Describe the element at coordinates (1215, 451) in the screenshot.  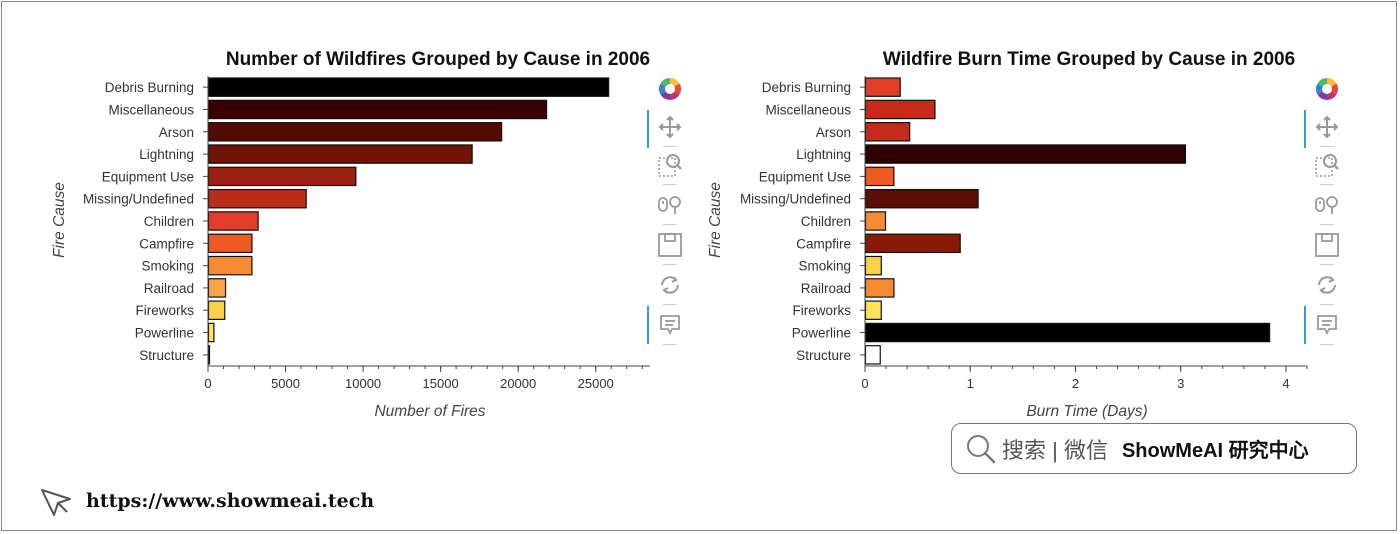
I see `watermark-brand: ShowMeAI 研究中心` at that location.